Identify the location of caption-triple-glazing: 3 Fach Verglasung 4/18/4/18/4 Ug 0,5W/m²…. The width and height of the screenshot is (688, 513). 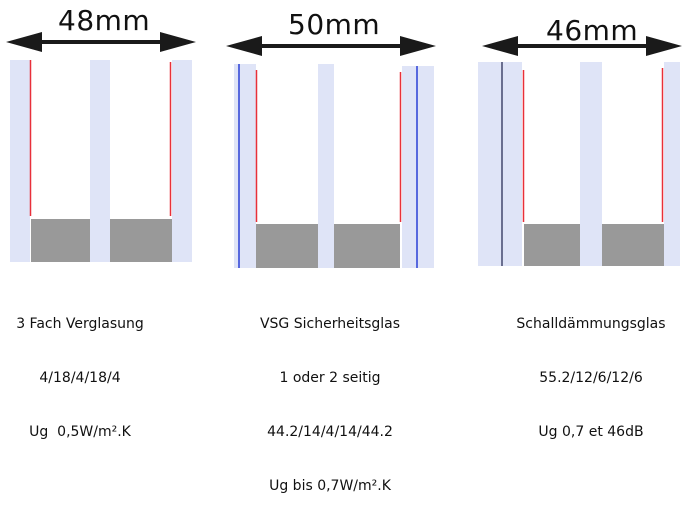
(80, 369).